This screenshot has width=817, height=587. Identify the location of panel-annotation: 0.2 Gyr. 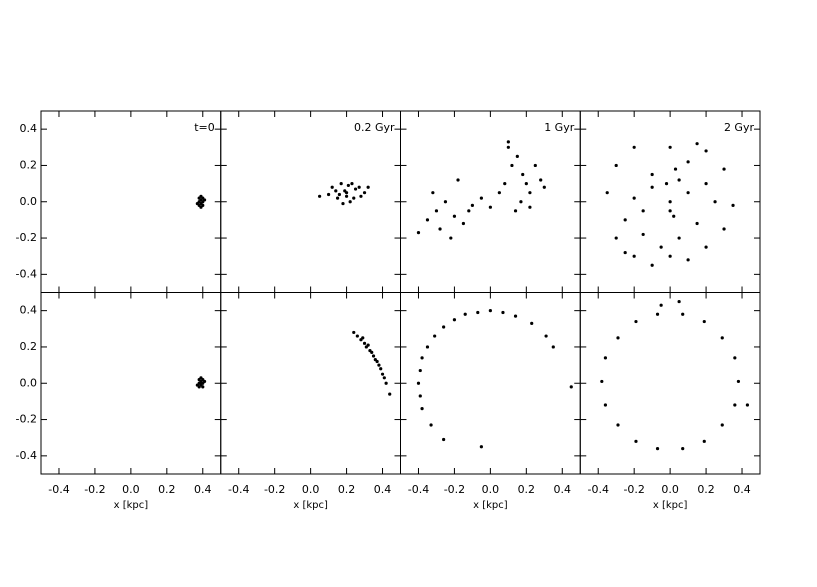
(374, 127).